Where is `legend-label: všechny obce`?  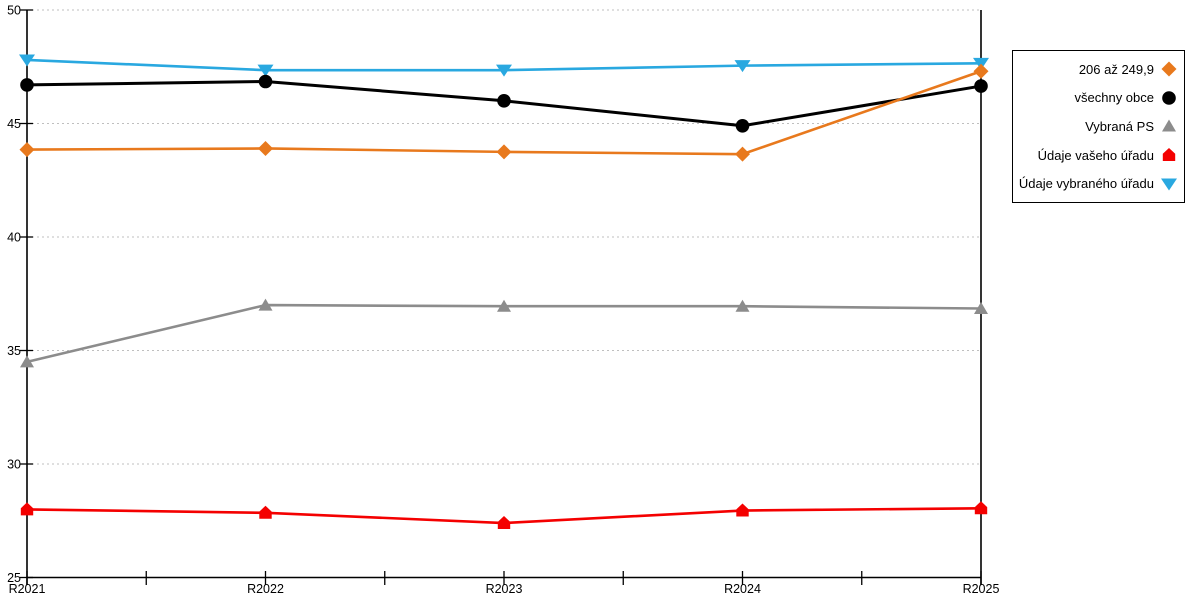
legend-label: všechny obce is located at coordinates (1114, 98).